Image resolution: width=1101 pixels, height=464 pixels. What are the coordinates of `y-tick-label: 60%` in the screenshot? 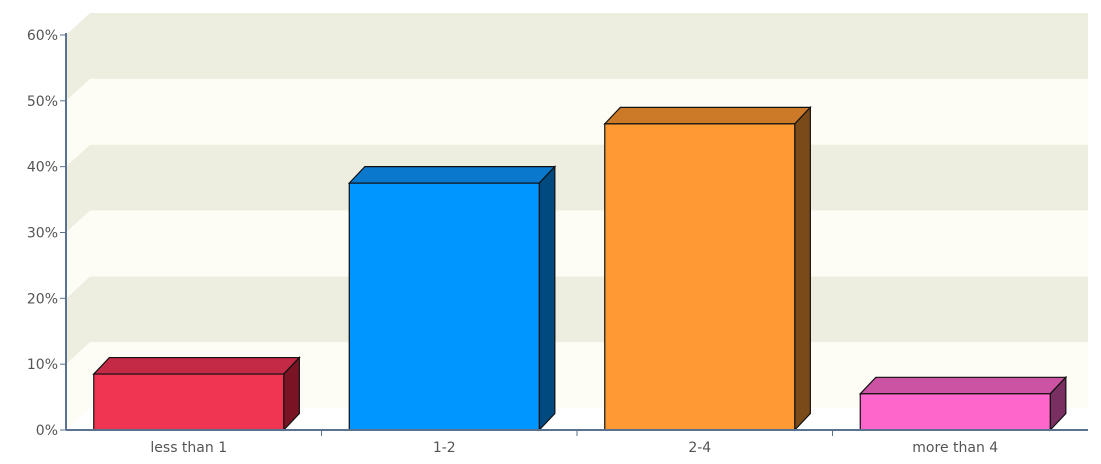 It's located at (42, 36).